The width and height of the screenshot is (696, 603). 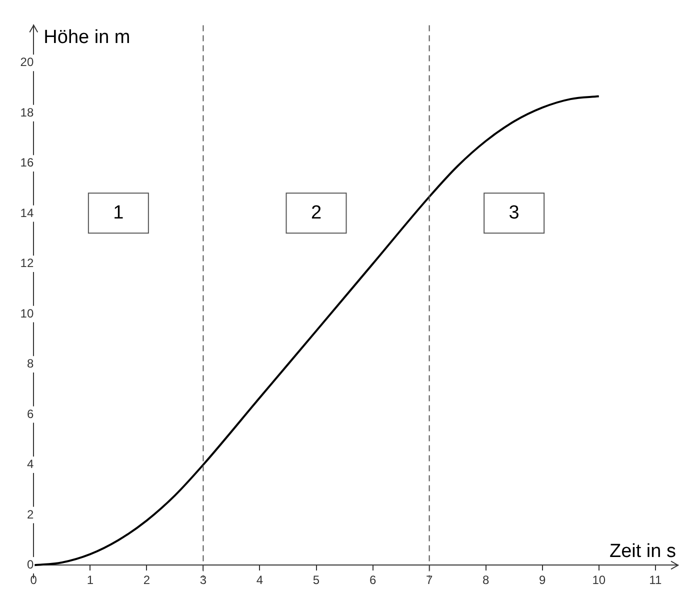 I want to click on y-axis-title: Höhe in m, so click(x=87, y=37).